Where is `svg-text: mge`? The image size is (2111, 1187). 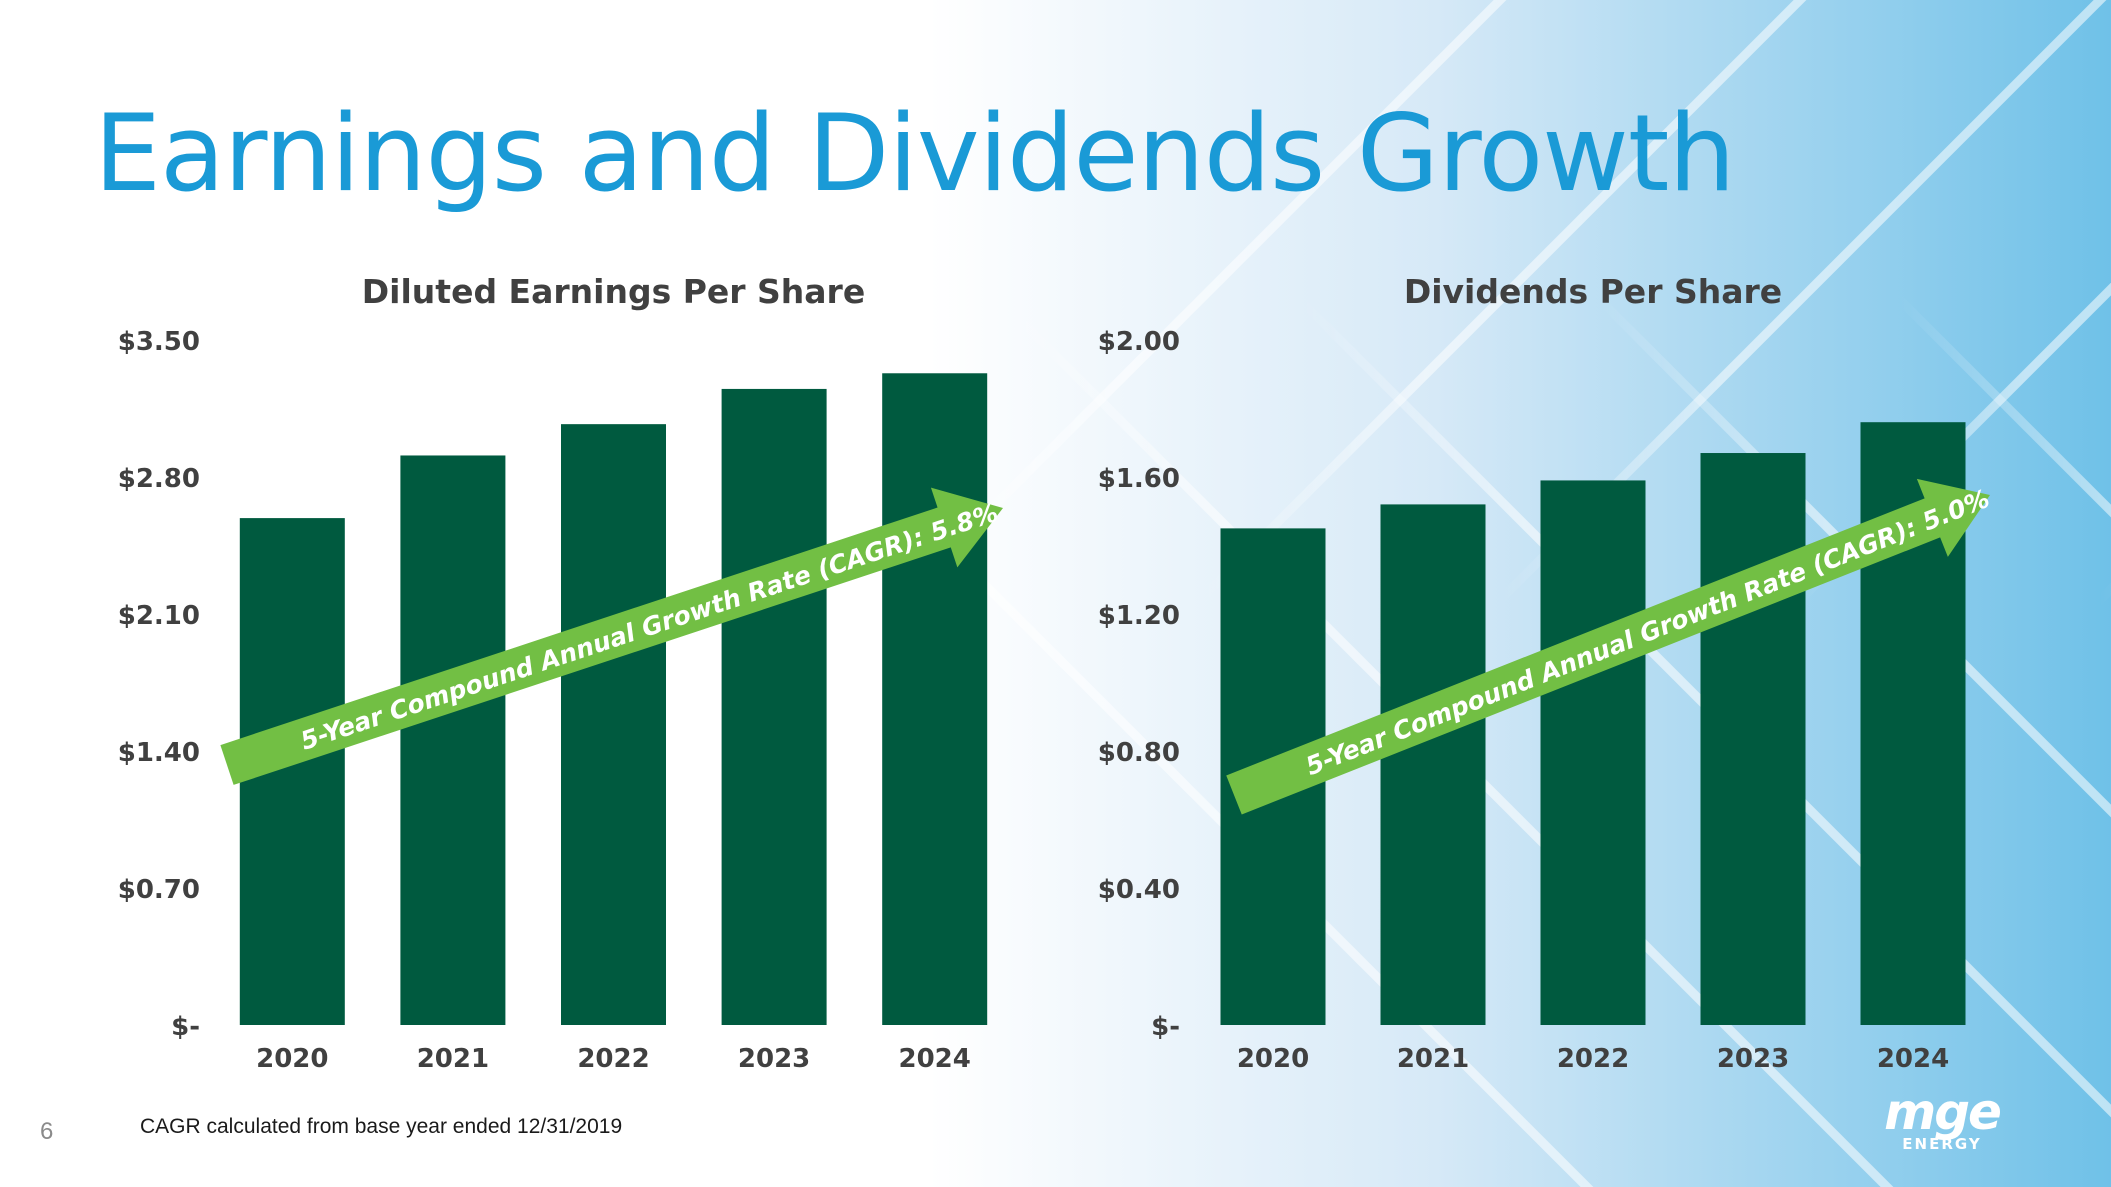
svg-text: mge is located at coordinates (1942, 1113).